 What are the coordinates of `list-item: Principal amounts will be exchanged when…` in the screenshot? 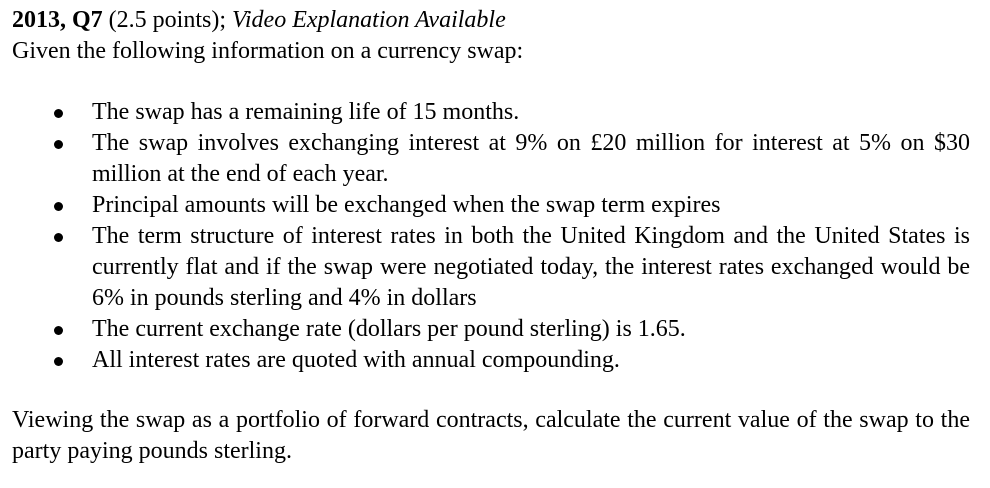 It's located at (491, 205).